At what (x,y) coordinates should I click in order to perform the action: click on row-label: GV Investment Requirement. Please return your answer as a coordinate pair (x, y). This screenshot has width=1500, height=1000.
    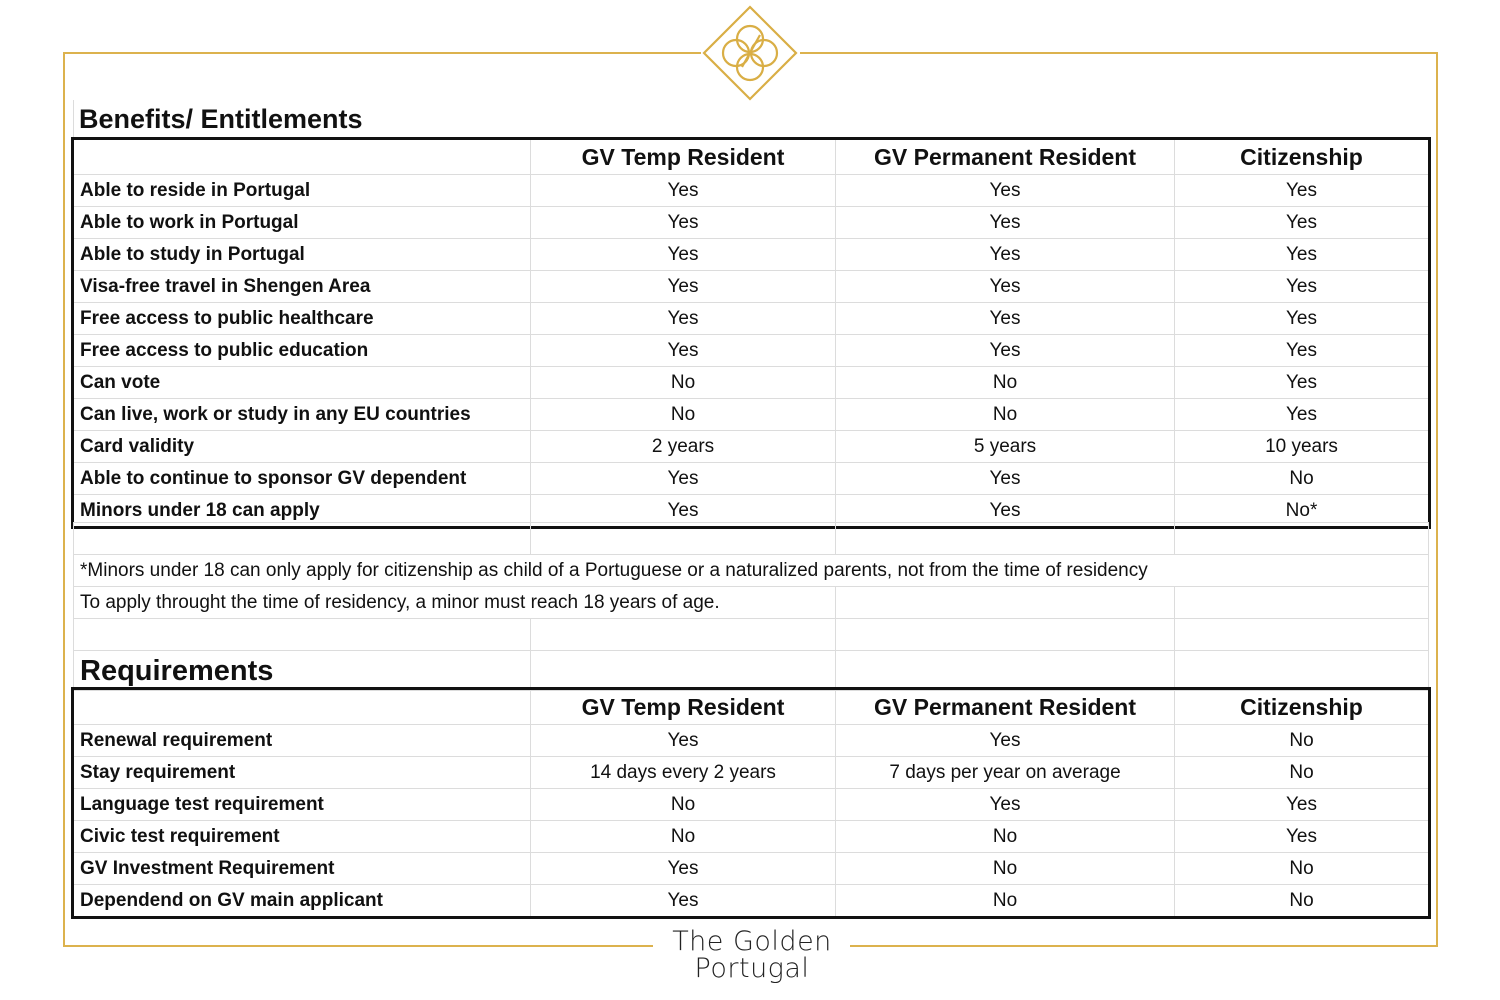
    Looking at the image, I should click on (302, 868).